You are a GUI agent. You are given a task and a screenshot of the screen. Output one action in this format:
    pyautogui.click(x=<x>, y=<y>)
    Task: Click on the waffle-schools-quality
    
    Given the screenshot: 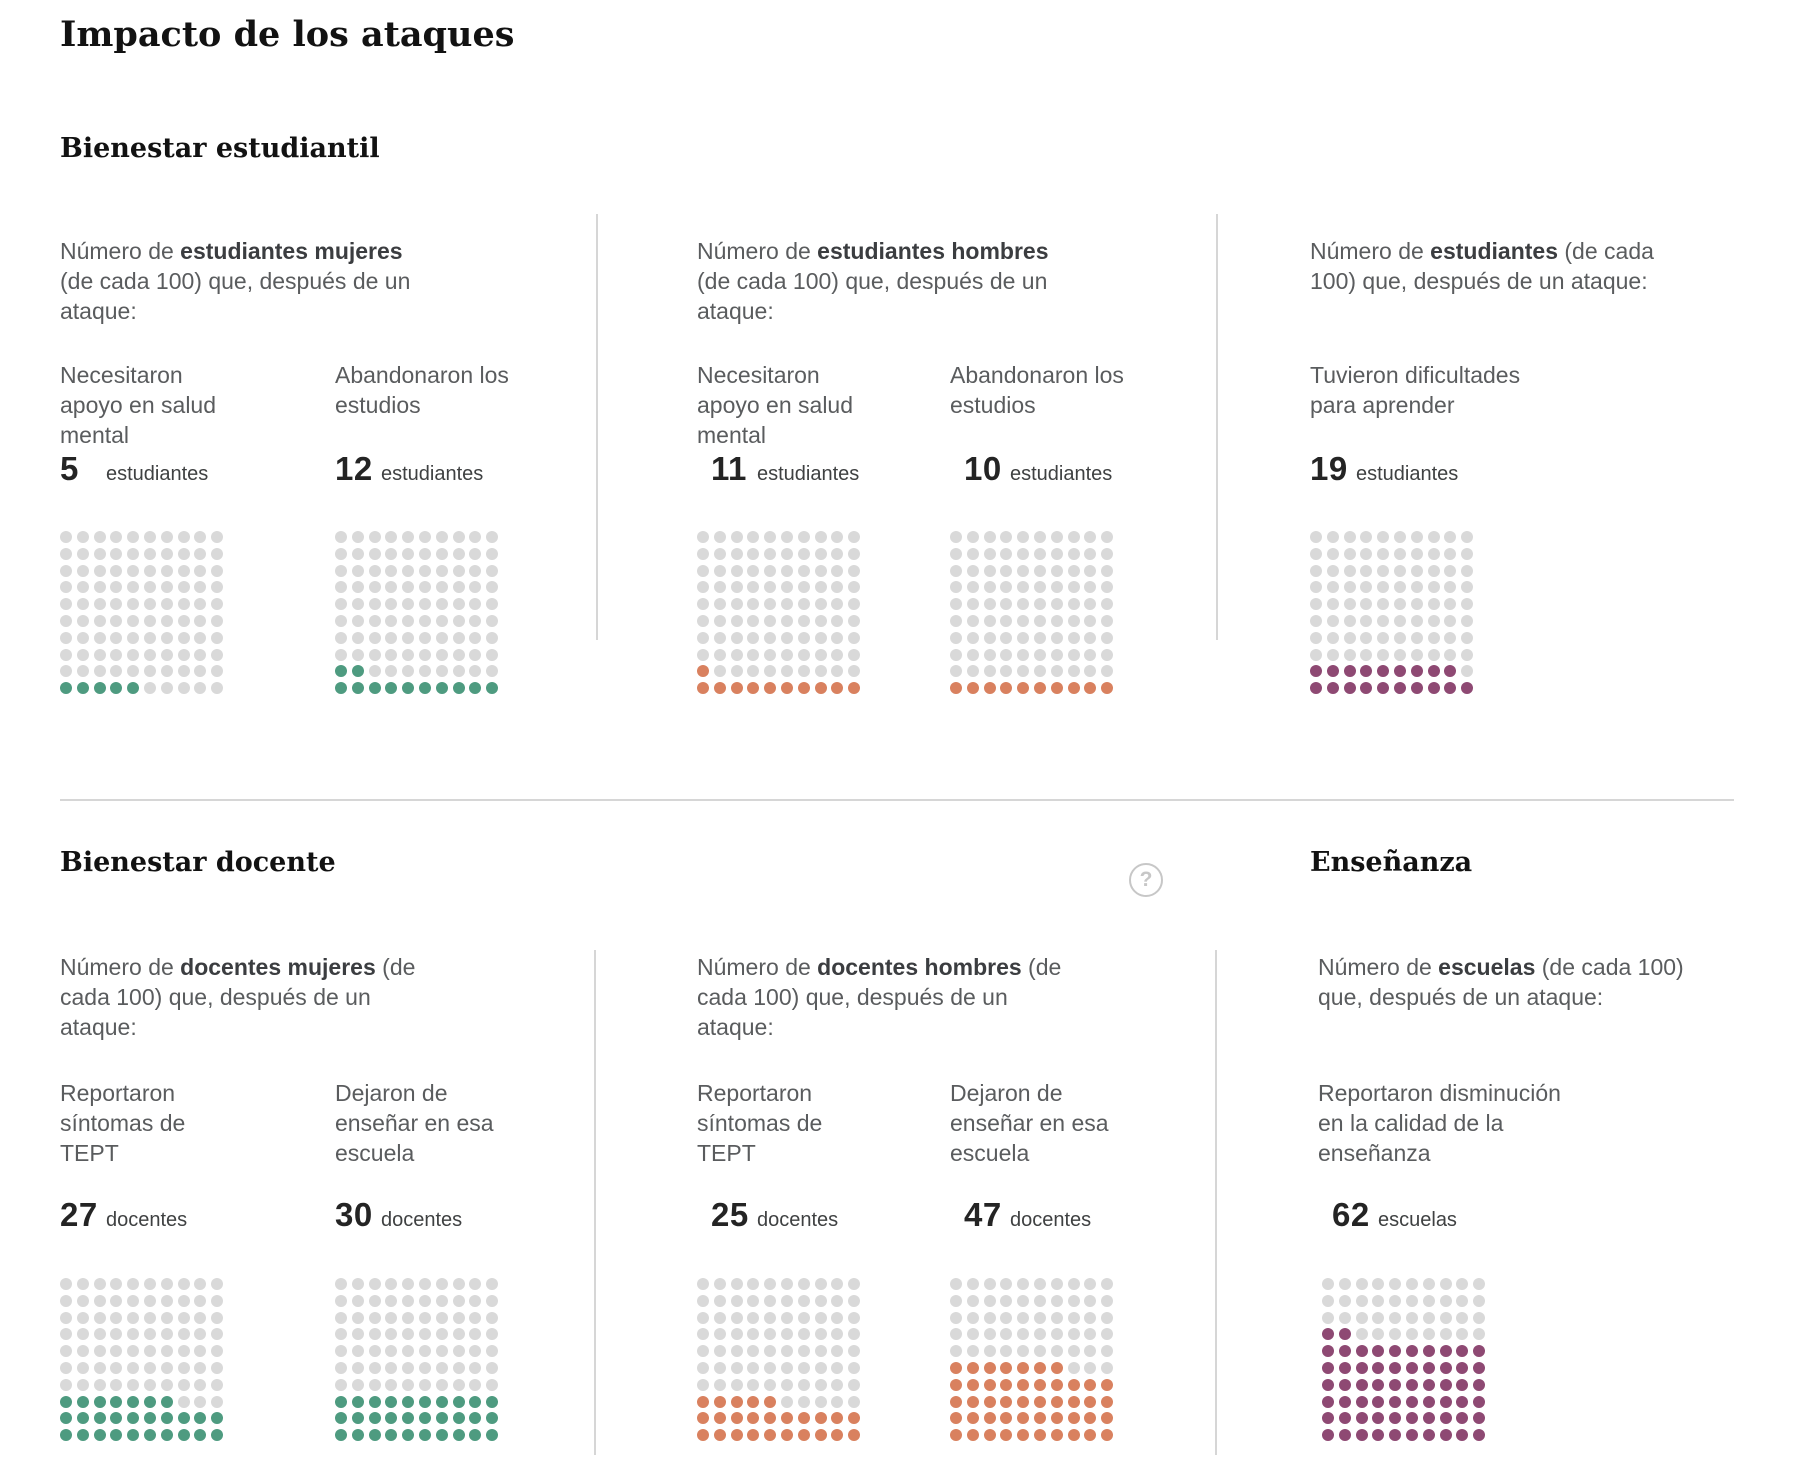 What is the action you would take?
    pyautogui.click(x=1404, y=1360)
    